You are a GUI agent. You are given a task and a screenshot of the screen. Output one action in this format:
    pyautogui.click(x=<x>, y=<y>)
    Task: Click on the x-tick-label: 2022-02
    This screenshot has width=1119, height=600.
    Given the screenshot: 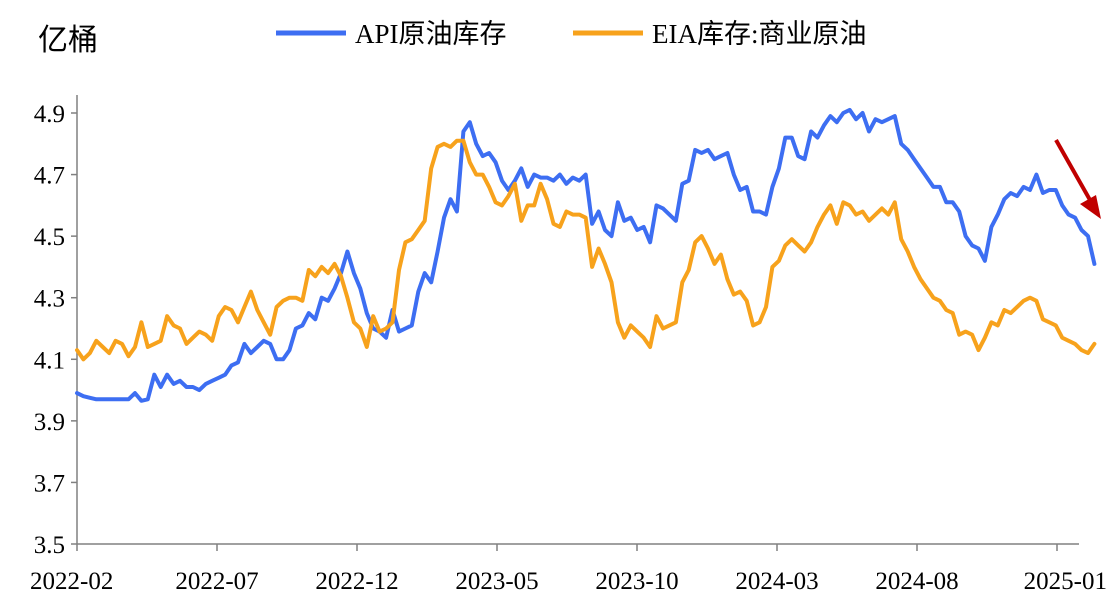 What is the action you would take?
    pyautogui.click(x=71, y=581)
    